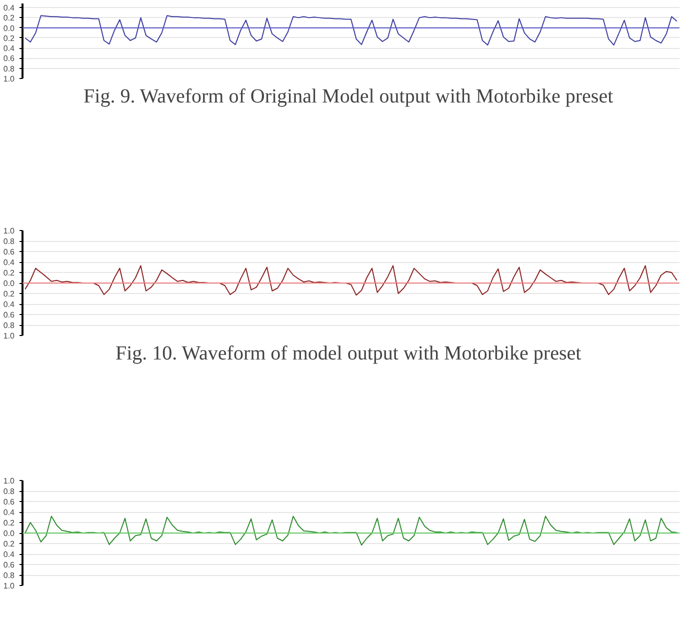  What do you see at coordinates (348, 353) in the screenshot?
I see `text: Fig. 10. Waveform of model output with Motorbike preset` at bounding box center [348, 353].